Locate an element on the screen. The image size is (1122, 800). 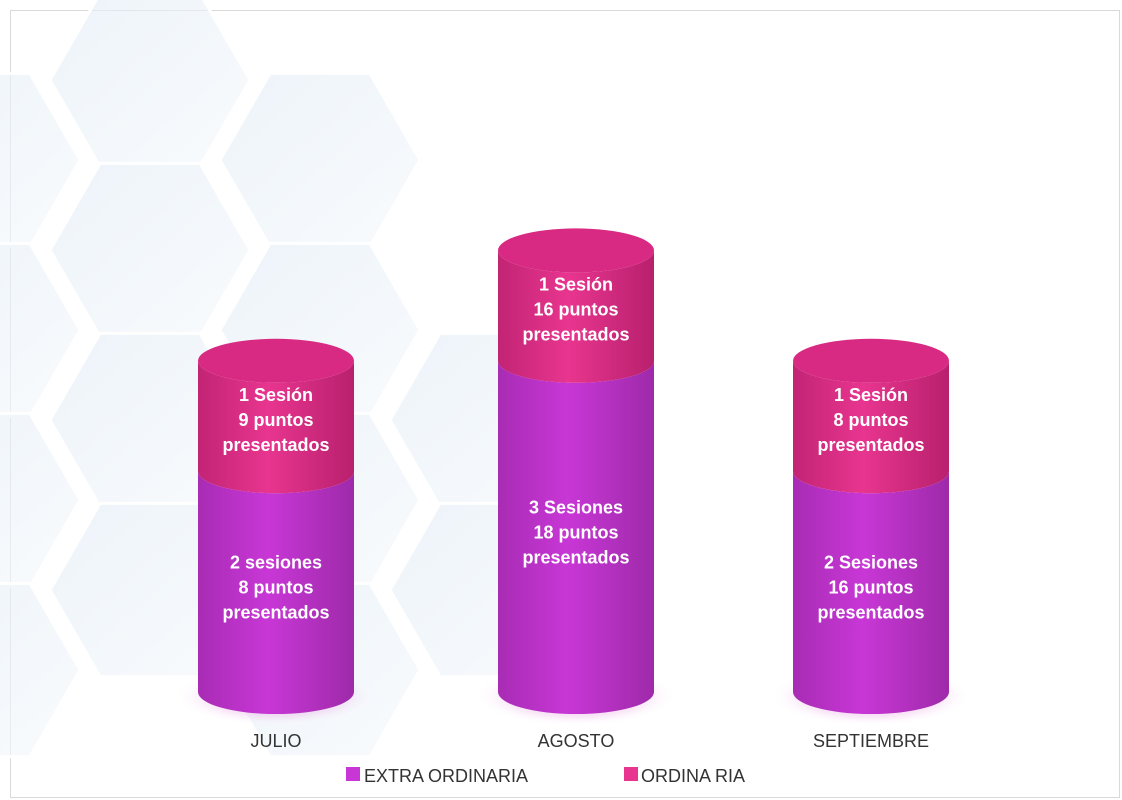
data-label-extraordinaria: 3 Sesiones 18 puntos presentados is located at coordinates (575, 532).